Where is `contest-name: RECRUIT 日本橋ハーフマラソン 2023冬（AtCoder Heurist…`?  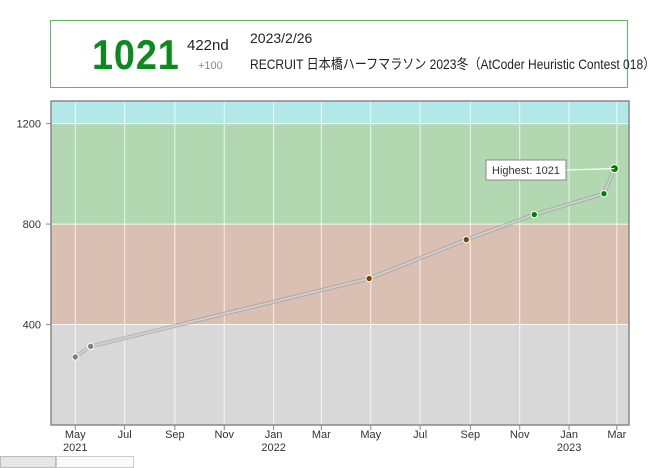 contest-name: RECRUIT 日本橋ハーフマラソン 2023冬（AtCoder Heurist… is located at coordinates (449, 64).